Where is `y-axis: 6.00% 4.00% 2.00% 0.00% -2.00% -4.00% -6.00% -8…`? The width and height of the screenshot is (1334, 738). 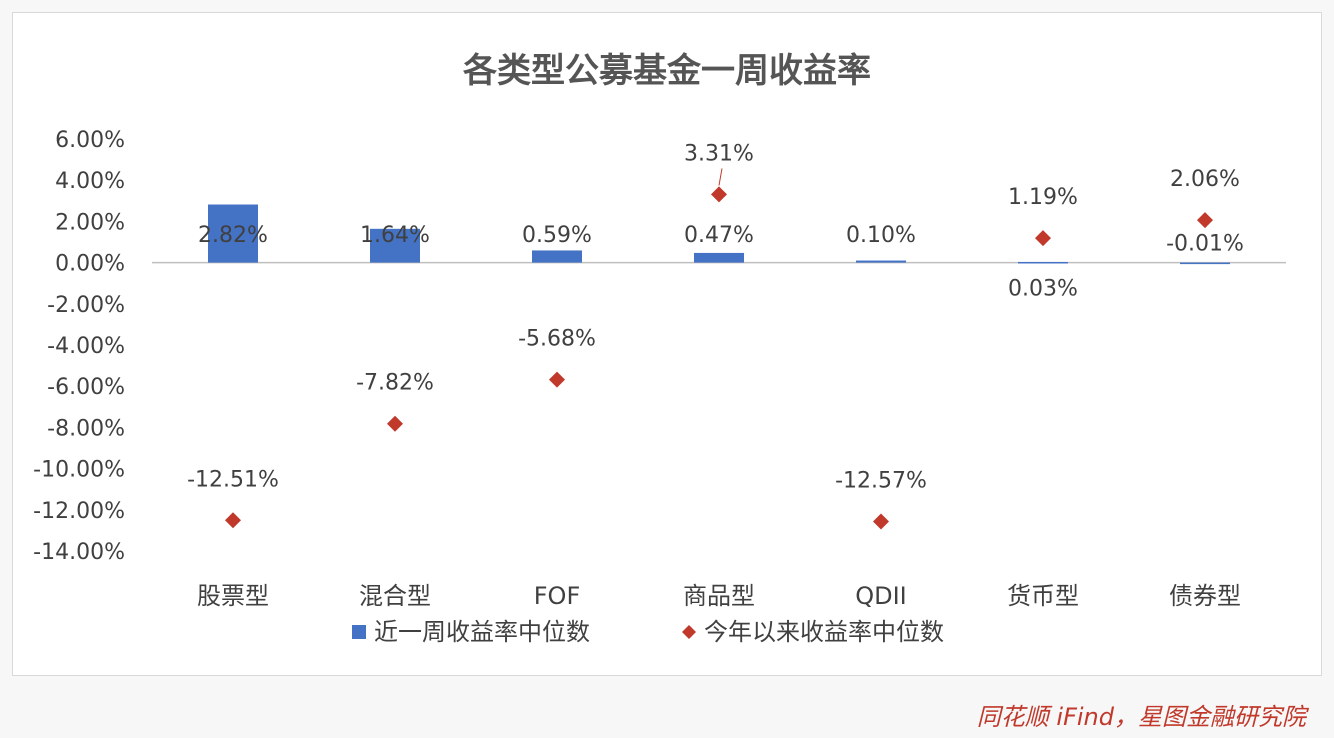
y-axis: 6.00% 4.00% 2.00% 0.00% -2.00% -4.00% -6.00% -8… is located at coordinates (79, 346).